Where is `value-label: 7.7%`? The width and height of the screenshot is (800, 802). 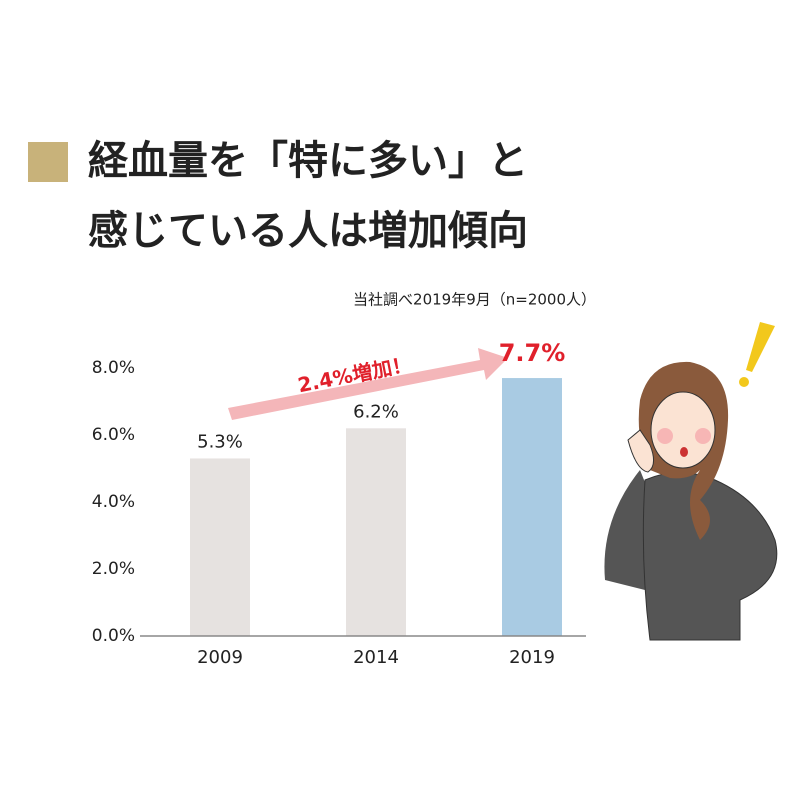 value-label: 7.7% is located at coordinates (532, 353).